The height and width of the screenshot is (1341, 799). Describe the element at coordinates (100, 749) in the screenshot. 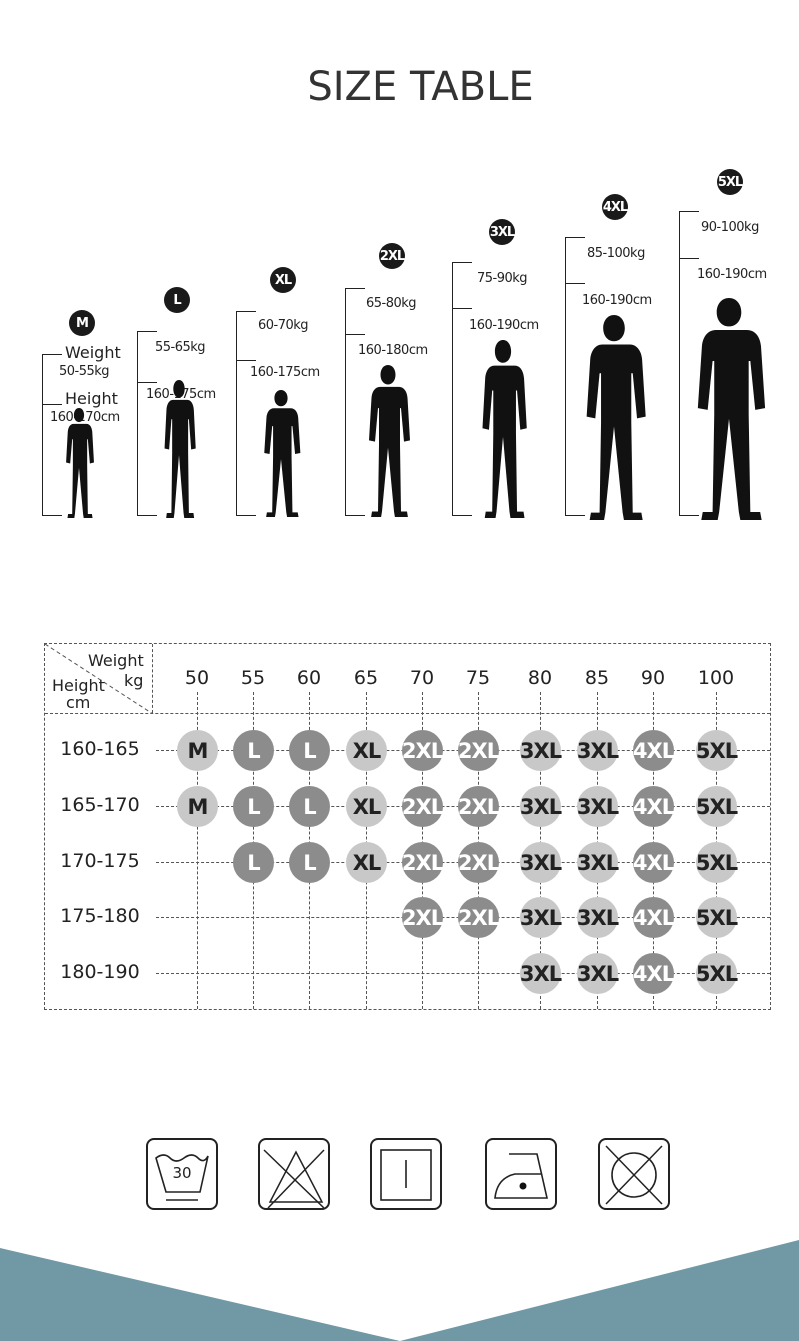

I see `height-row-label: 160-165` at that location.